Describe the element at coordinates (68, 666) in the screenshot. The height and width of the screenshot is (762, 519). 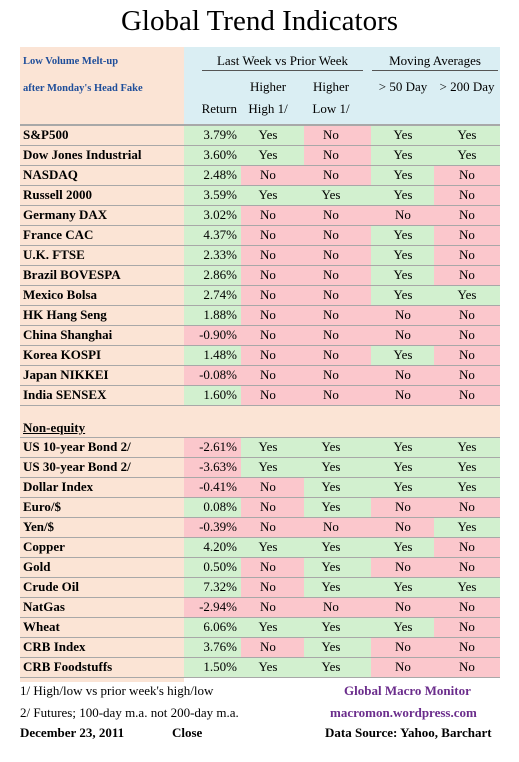
I see `row-label: CRB Foodstuffs` at that location.